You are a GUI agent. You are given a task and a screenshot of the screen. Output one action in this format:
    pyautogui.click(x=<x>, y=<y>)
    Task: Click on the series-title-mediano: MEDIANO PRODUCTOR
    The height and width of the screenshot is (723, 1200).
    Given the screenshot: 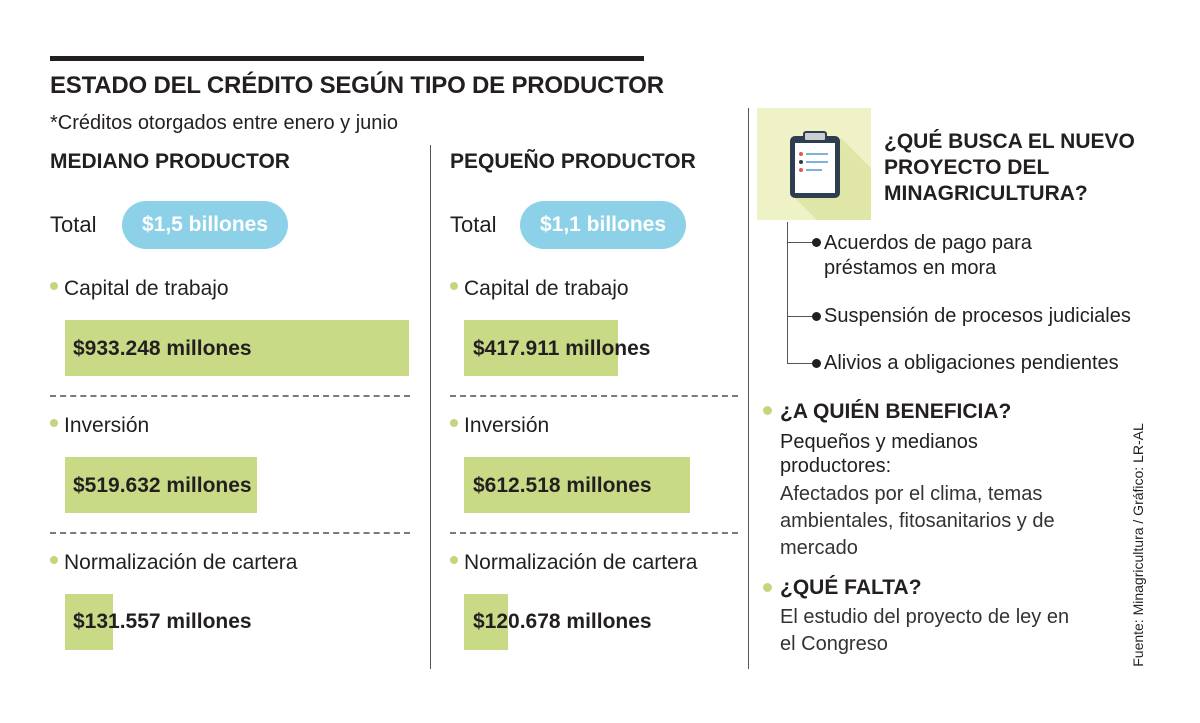 What is the action you would take?
    pyautogui.click(x=170, y=161)
    